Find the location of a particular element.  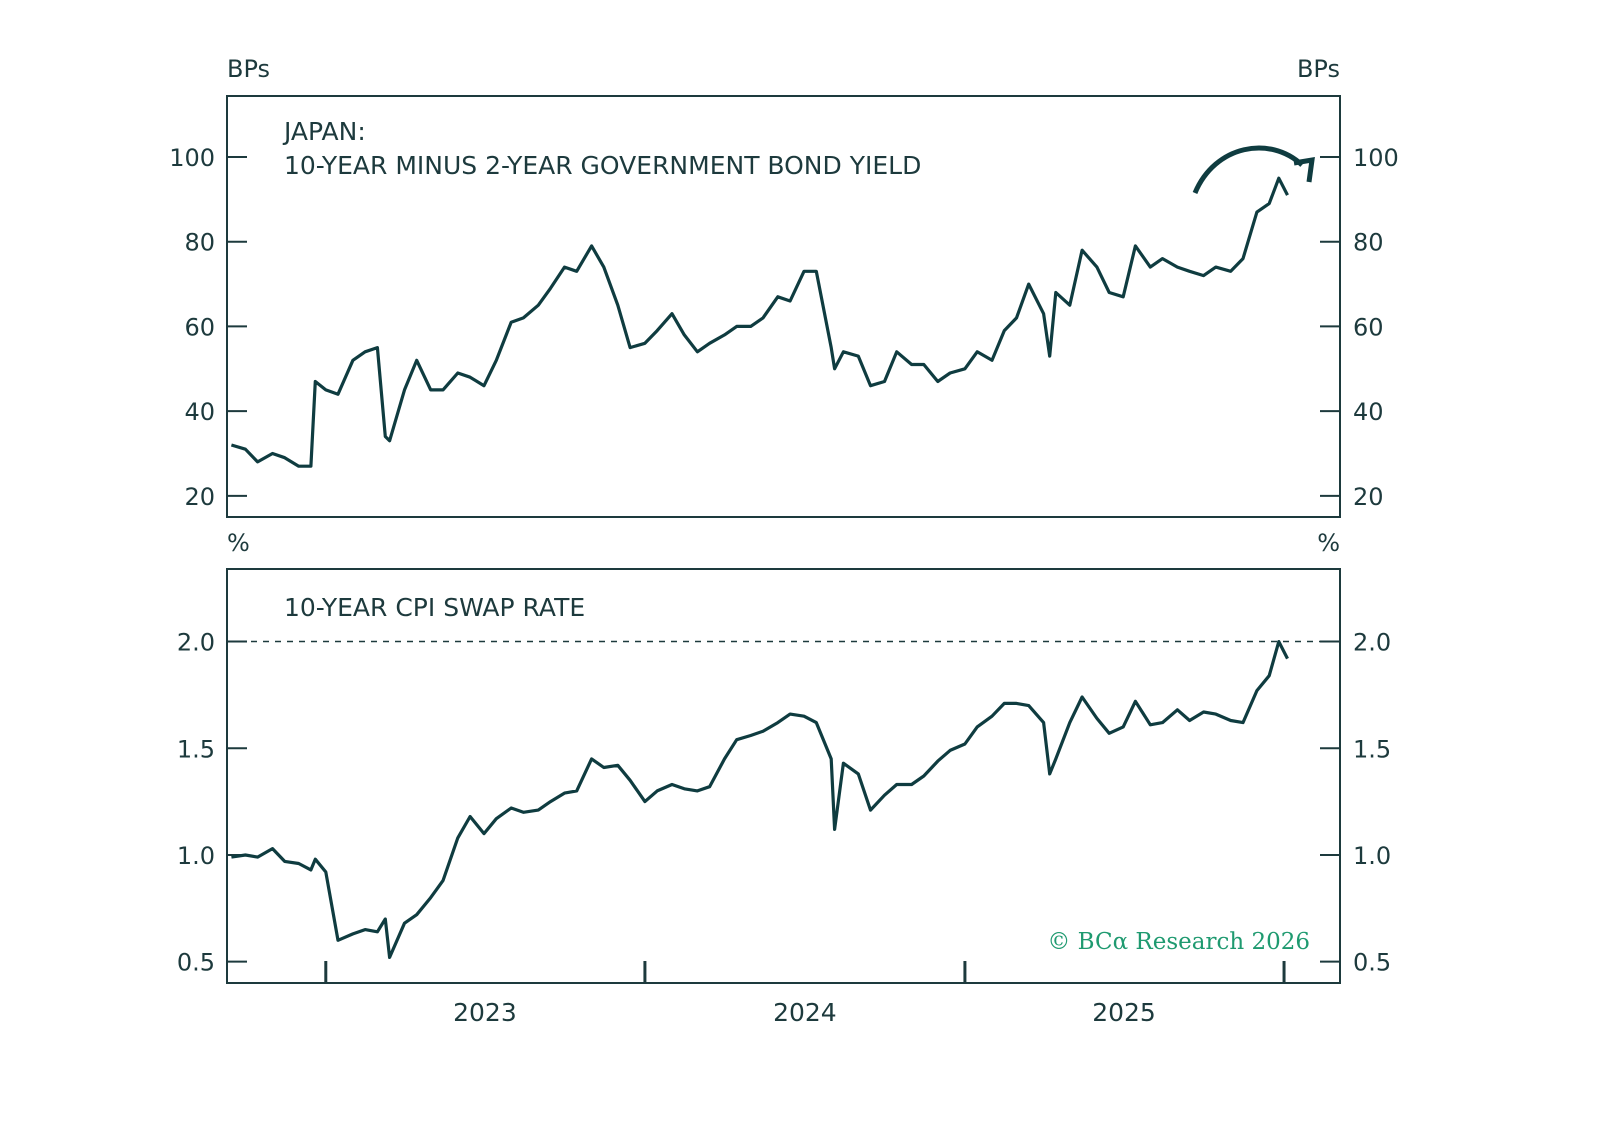

y-tick-label-right: 0.5 is located at coordinates (1372, 963).